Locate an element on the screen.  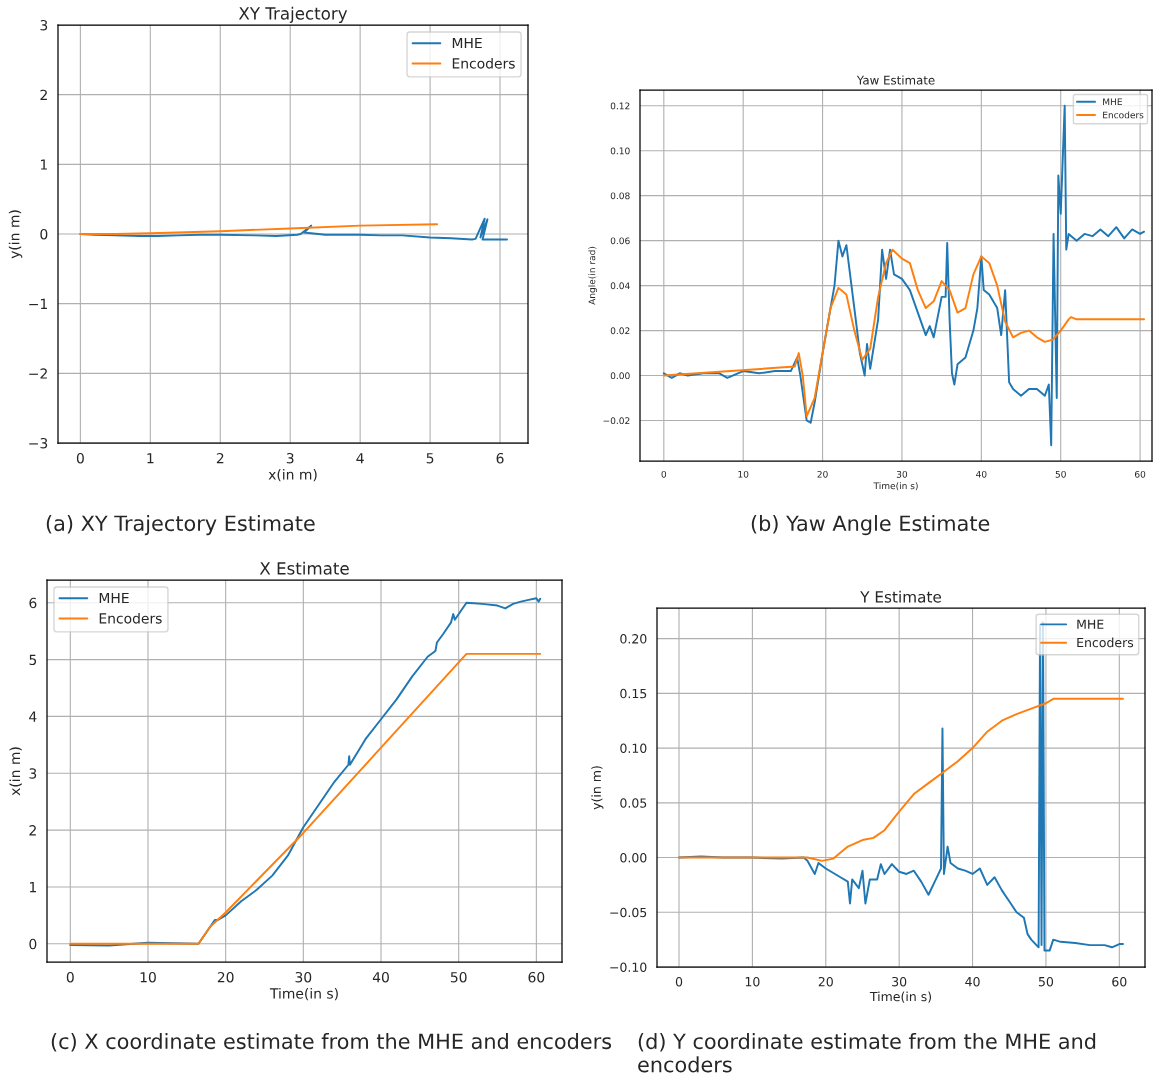
chart-title: XY Trajectory is located at coordinates (293, 14).